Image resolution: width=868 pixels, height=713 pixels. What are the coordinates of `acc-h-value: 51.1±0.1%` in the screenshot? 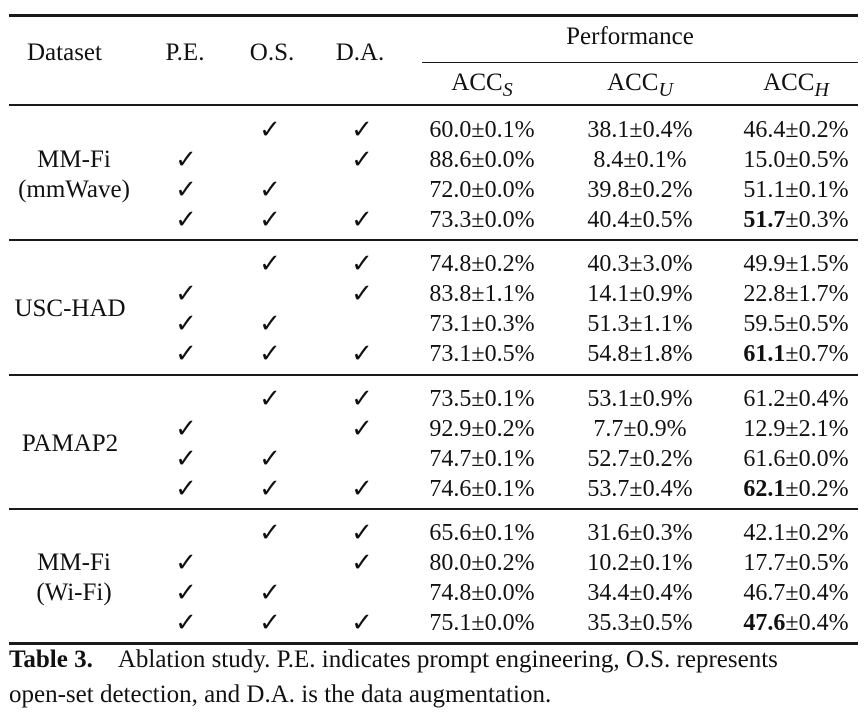 It's located at (792, 190).